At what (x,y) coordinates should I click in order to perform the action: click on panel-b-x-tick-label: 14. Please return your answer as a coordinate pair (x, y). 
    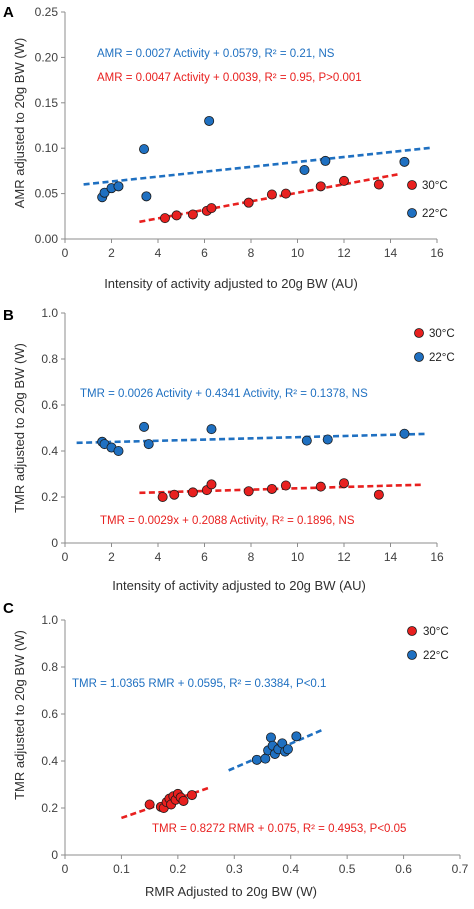
    Looking at the image, I should click on (391, 557).